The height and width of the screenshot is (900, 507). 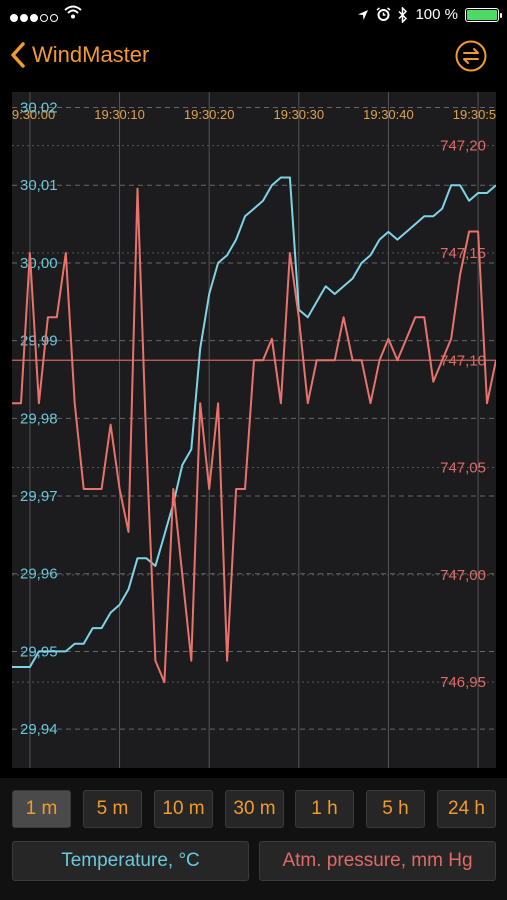 I want to click on left-tick-label: 30,01, so click(x=39, y=185).